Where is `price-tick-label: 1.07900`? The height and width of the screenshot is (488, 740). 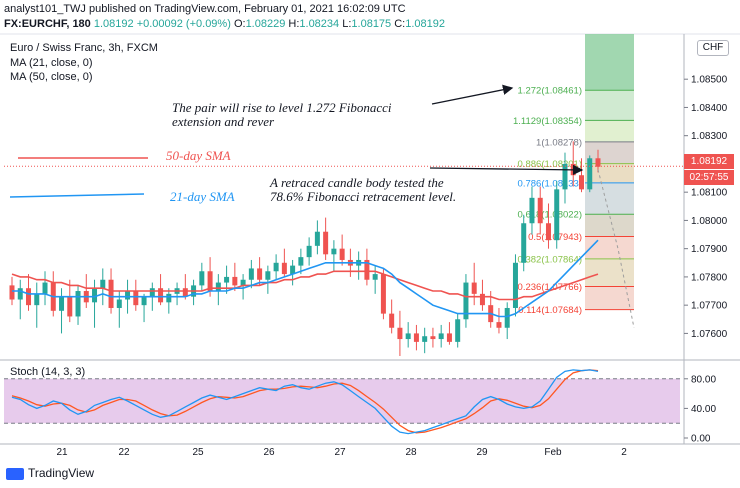 price-tick-label: 1.07900 is located at coordinates (709, 249).